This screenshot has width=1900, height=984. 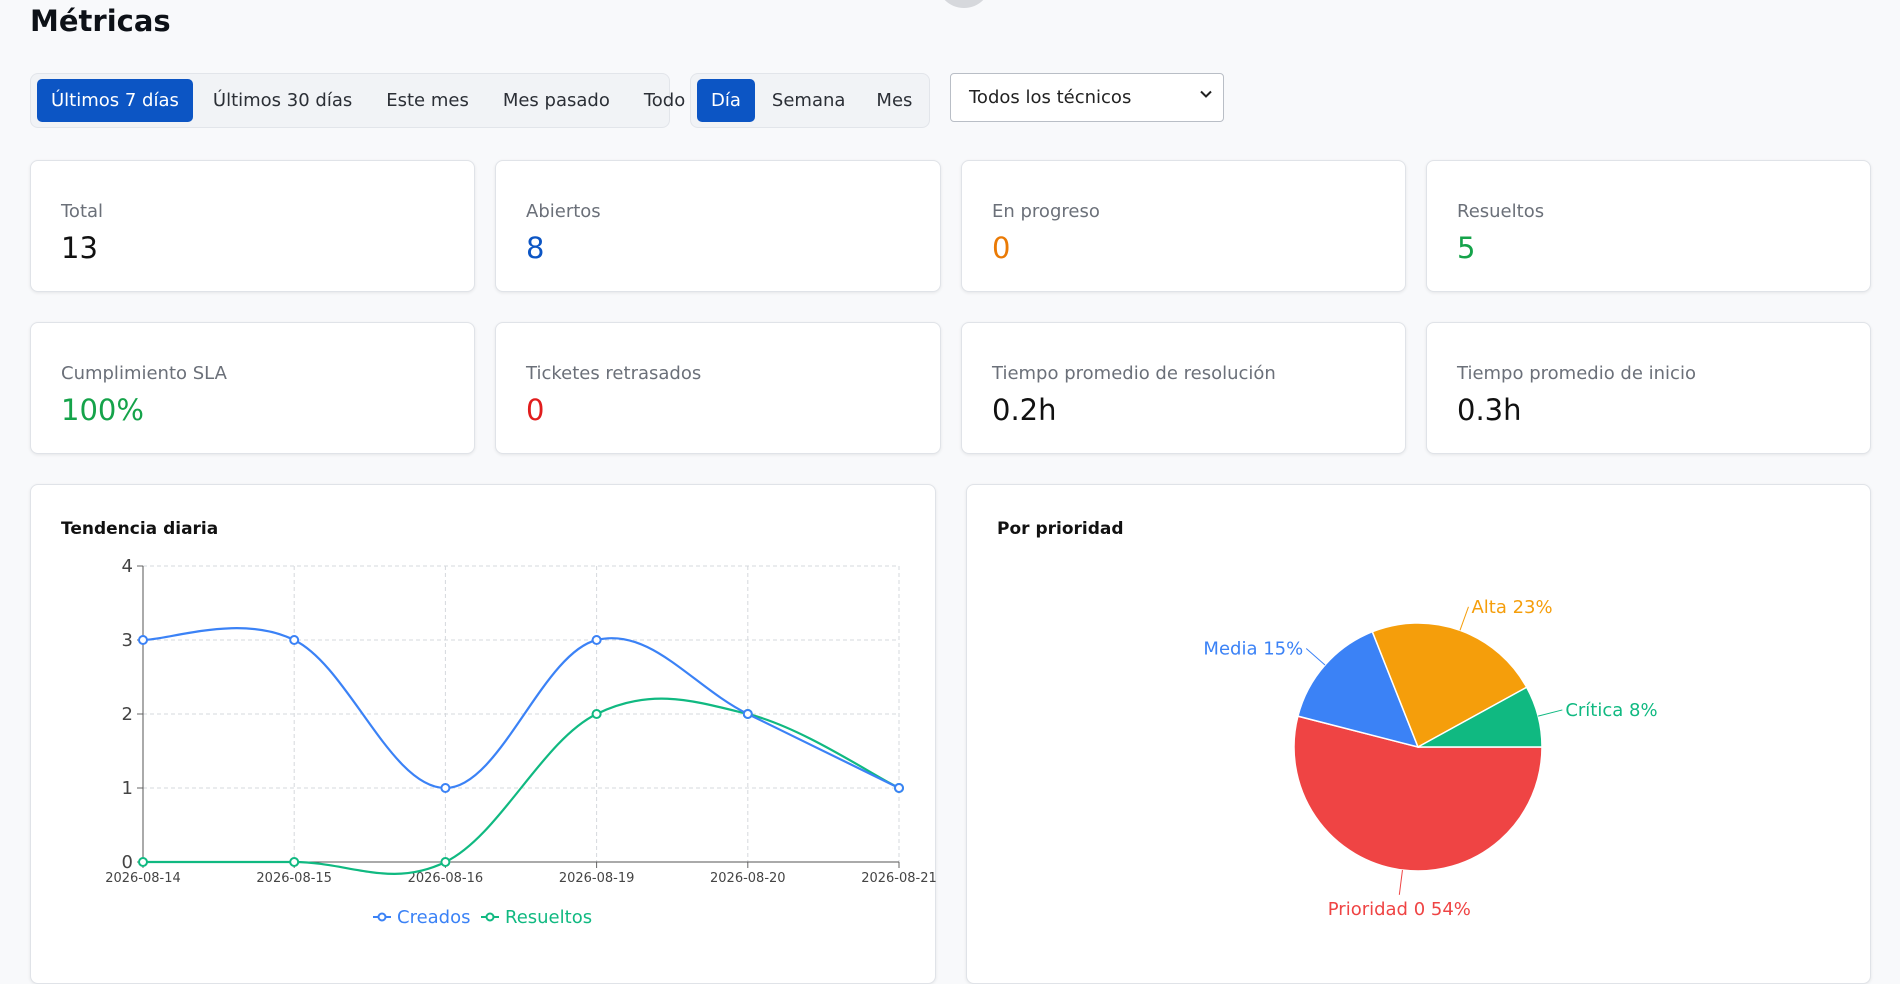 What do you see at coordinates (1060, 529) in the screenshot?
I see `priority-title: Por prioridad` at bounding box center [1060, 529].